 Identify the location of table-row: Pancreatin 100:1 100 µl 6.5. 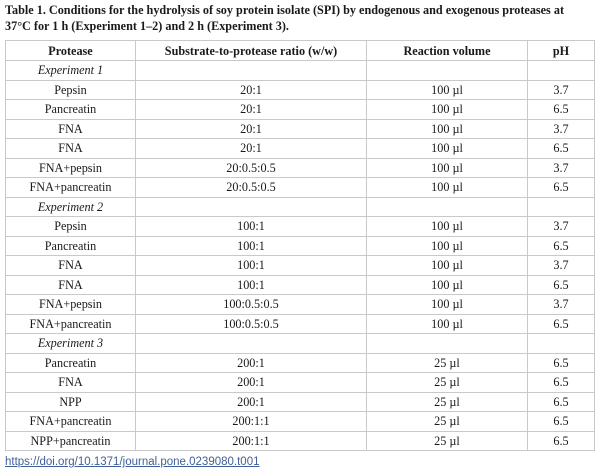
(300, 245).